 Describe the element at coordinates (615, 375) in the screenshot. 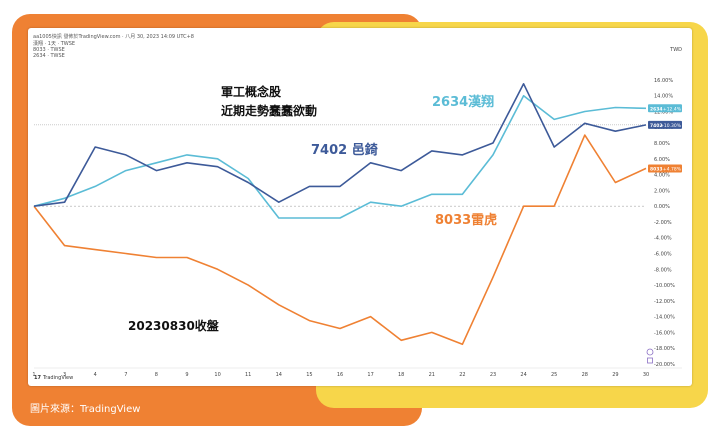

I see `x-tick-label: 29` at that location.